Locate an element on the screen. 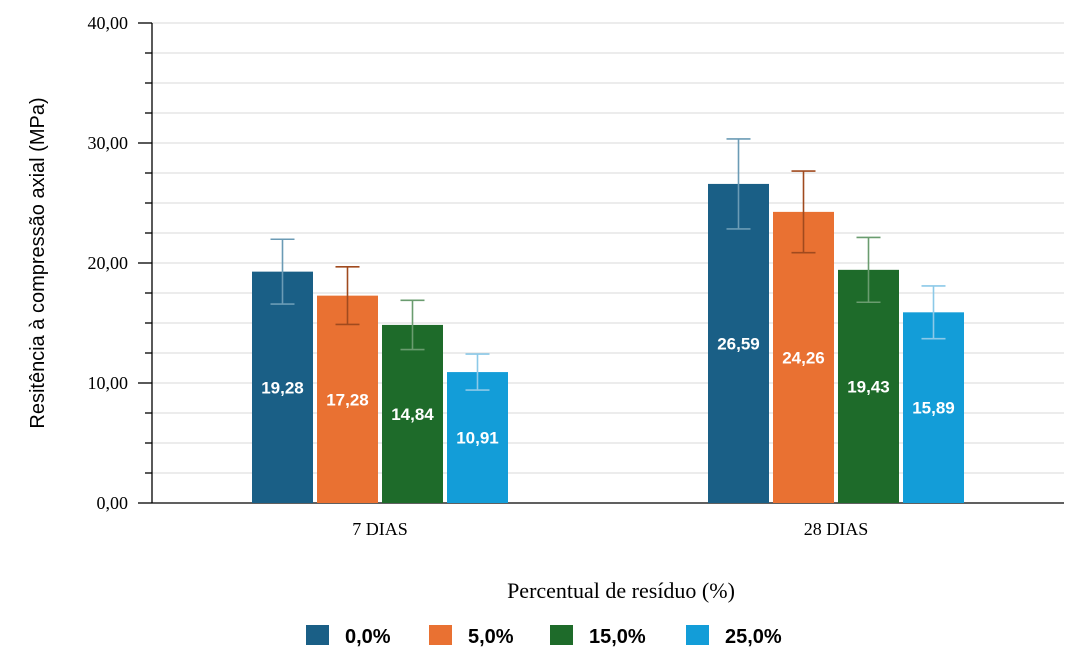 Image resolution: width=1076 pixels, height=648 pixels. data-label: 24,26 is located at coordinates (803, 357).